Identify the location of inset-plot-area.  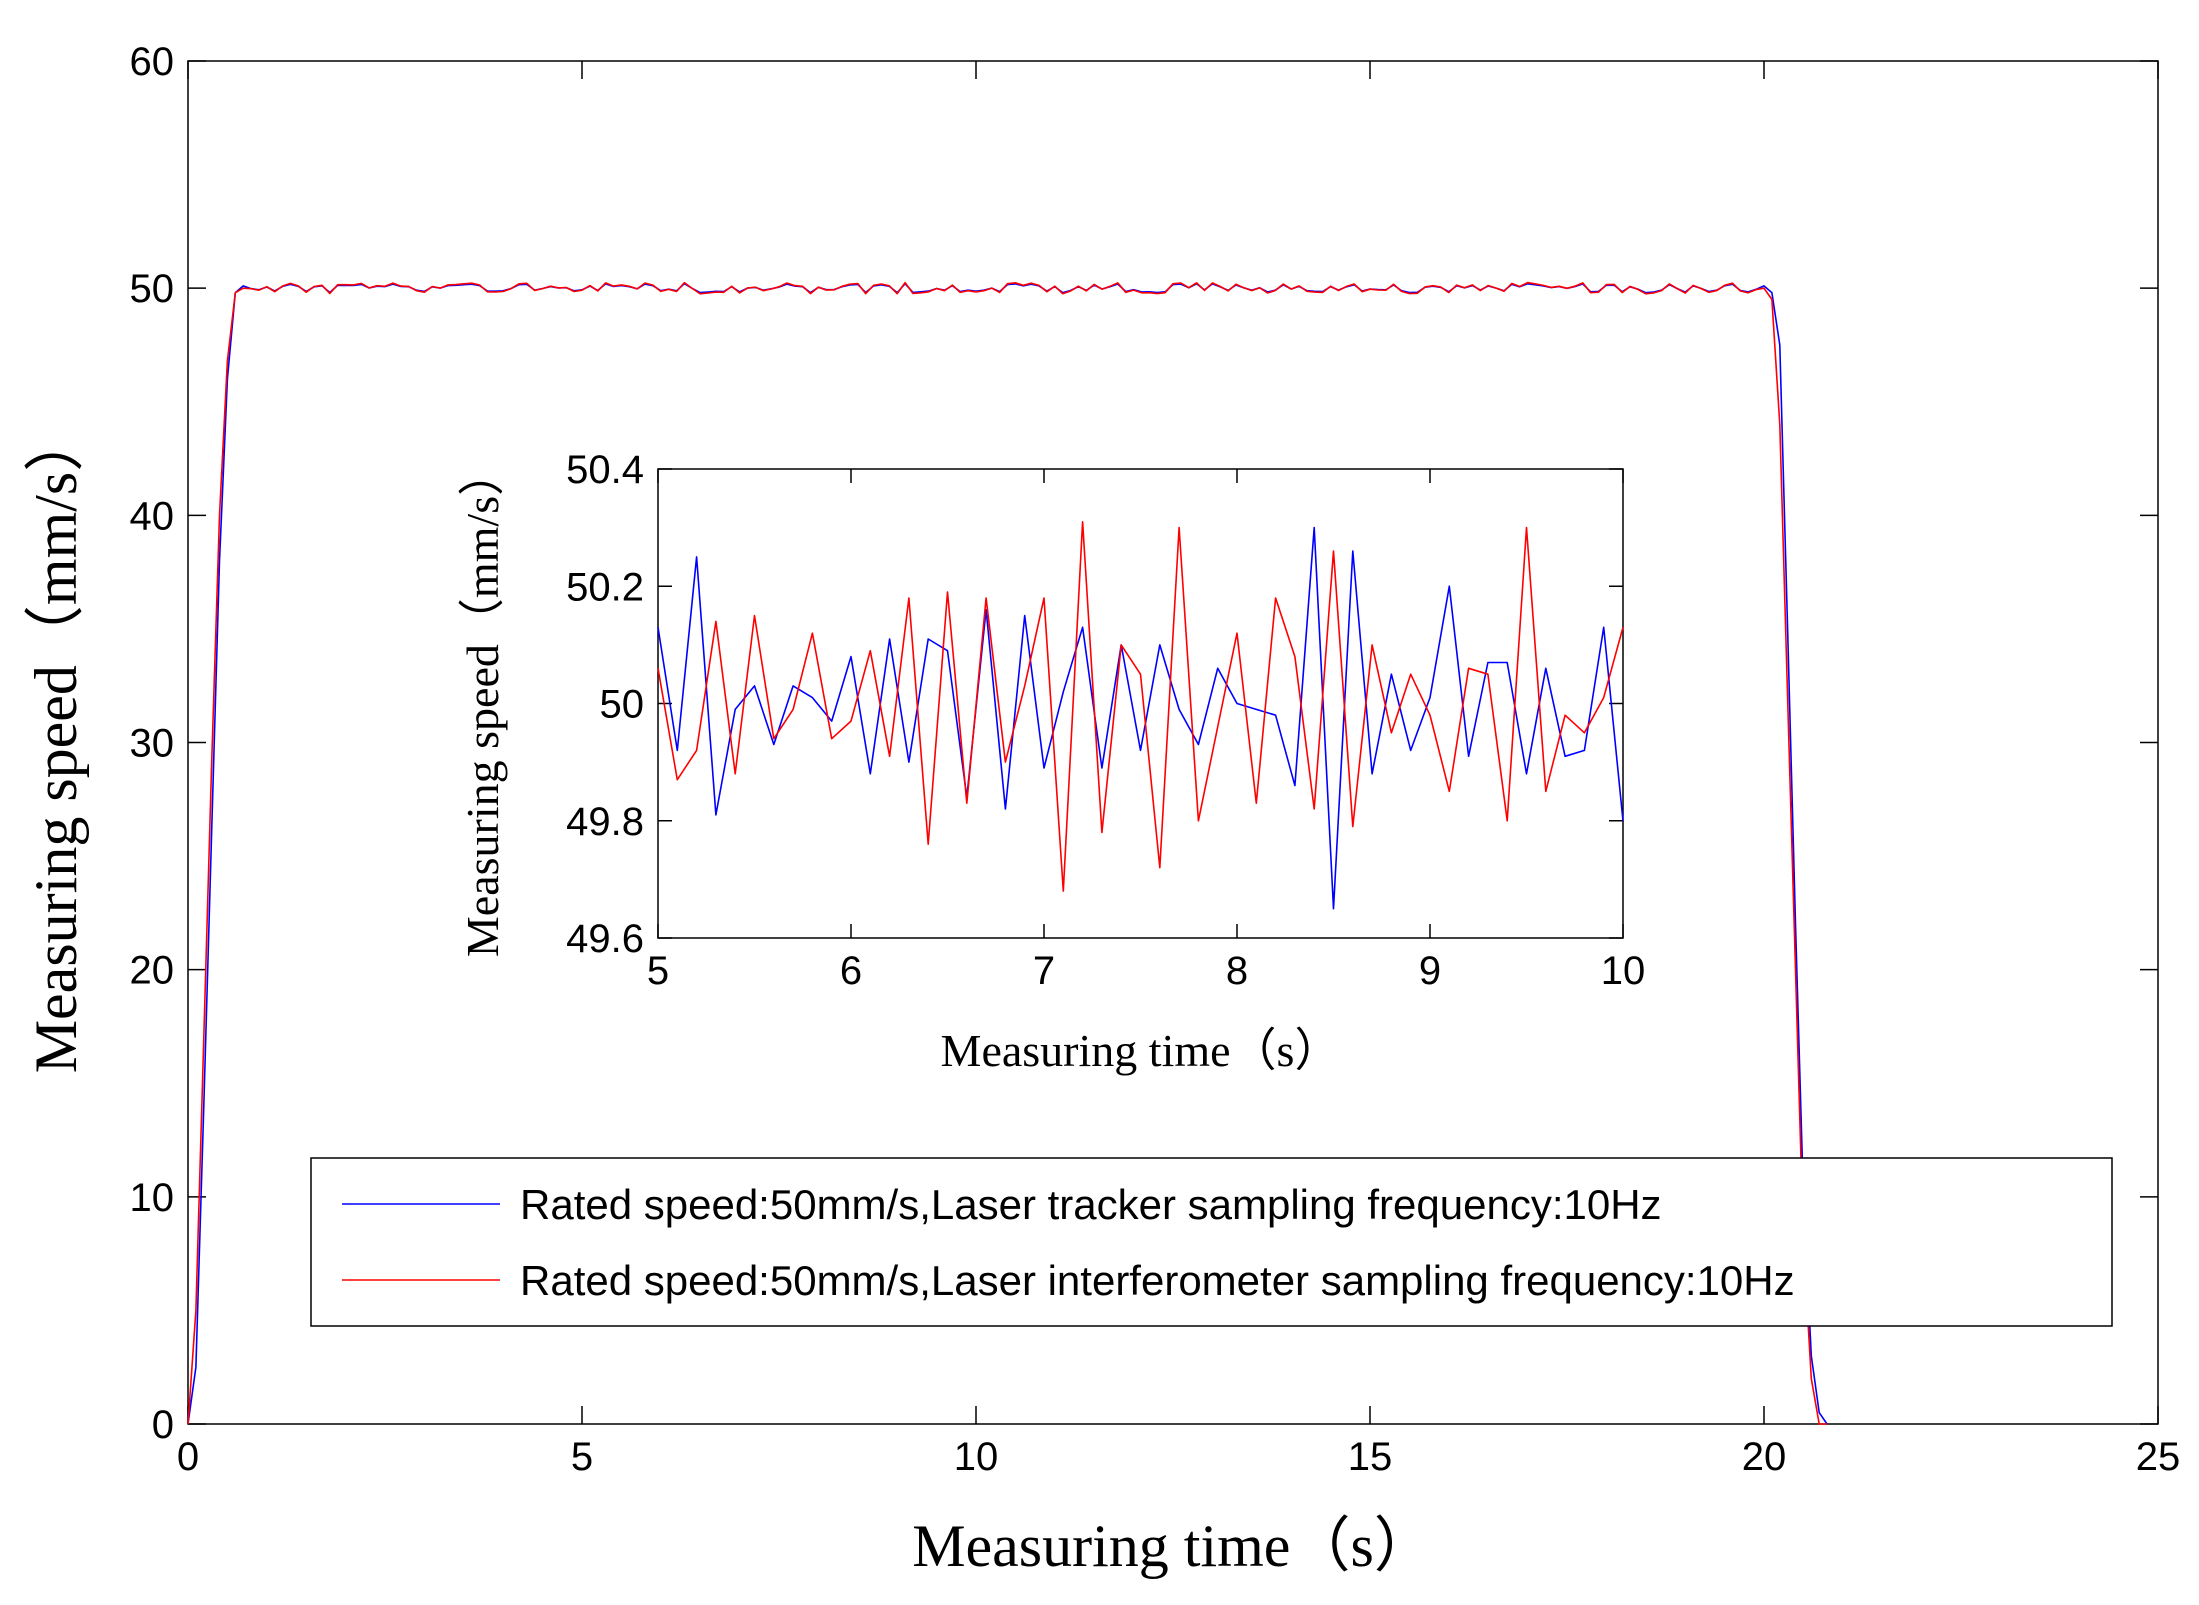
(1140, 703).